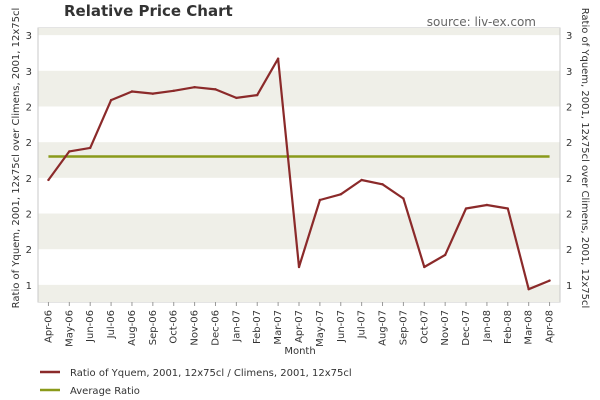  Describe the element at coordinates (105, 391) in the screenshot. I see `legend-label-average: Average Ratio` at that location.